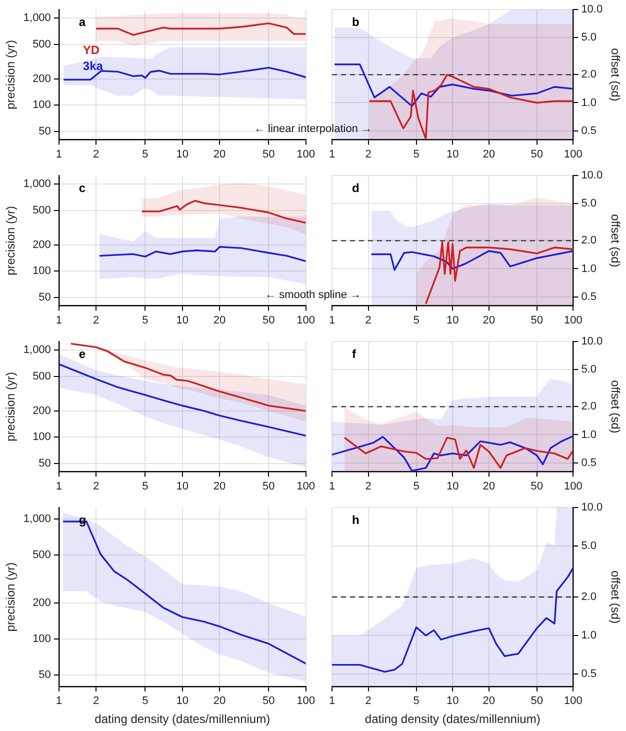 The width and height of the screenshot is (626, 731). What do you see at coordinates (356, 21) in the screenshot?
I see `text: b` at bounding box center [356, 21].